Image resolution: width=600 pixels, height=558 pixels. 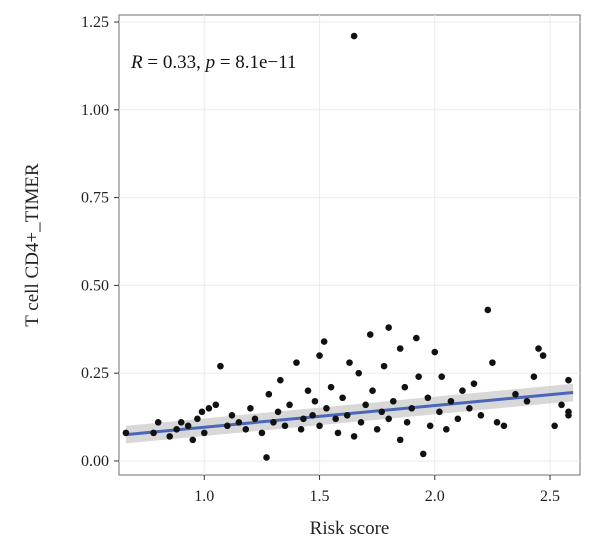 What do you see at coordinates (95, 285) in the screenshot?
I see `y-tick-label: 0.50` at bounding box center [95, 285].